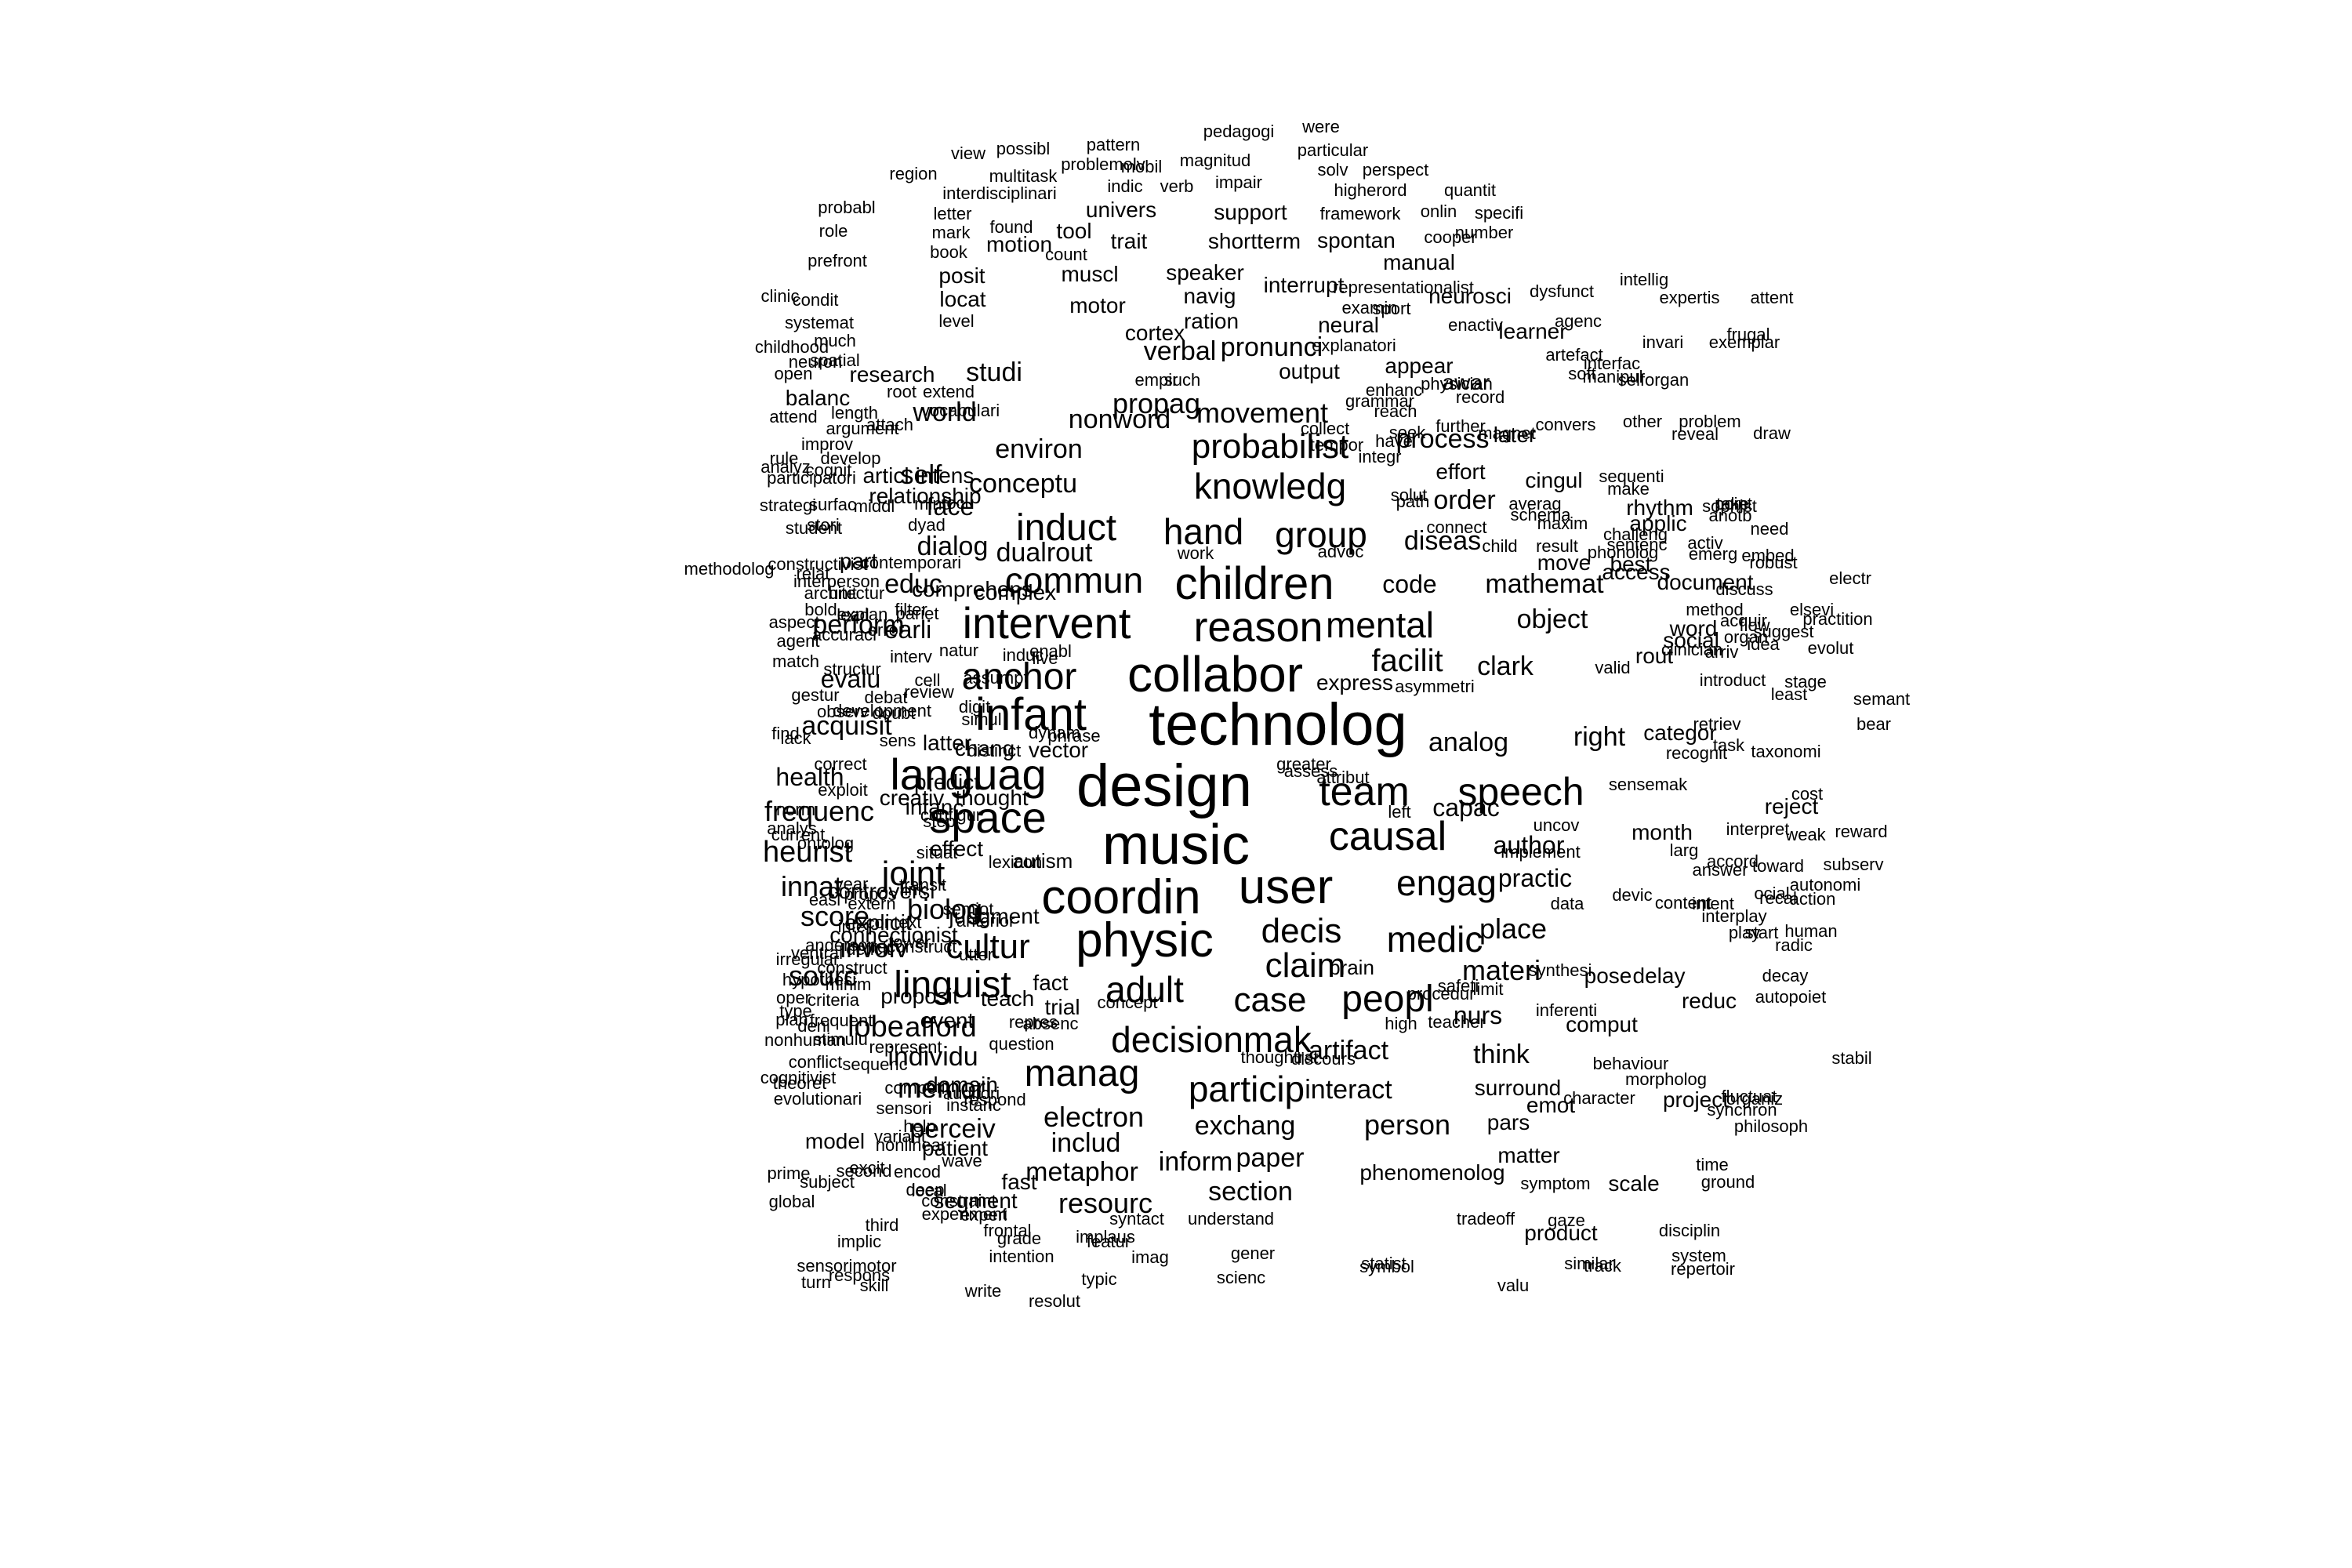  Describe the element at coordinates (826, 843) in the screenshot. I see `cloud-word: ontolog` at that location.